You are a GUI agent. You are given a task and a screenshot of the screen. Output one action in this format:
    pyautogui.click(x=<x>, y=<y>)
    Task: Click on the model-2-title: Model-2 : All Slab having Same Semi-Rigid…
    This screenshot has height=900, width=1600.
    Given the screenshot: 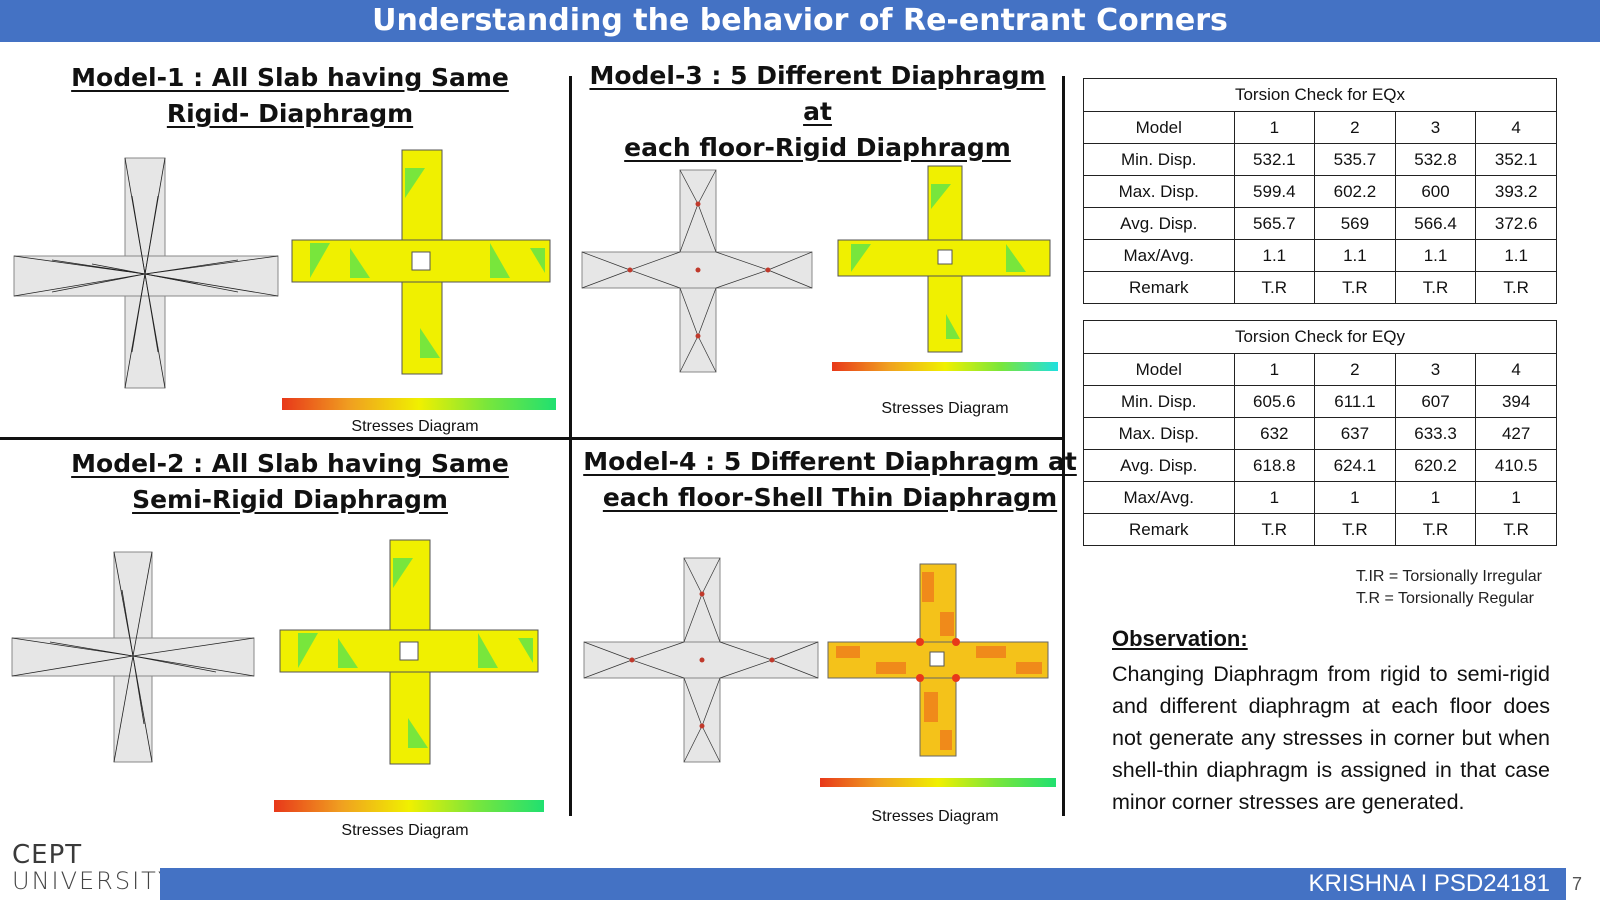 What is the action you would take?
    pyautogui.click(x=290, y=481)
    